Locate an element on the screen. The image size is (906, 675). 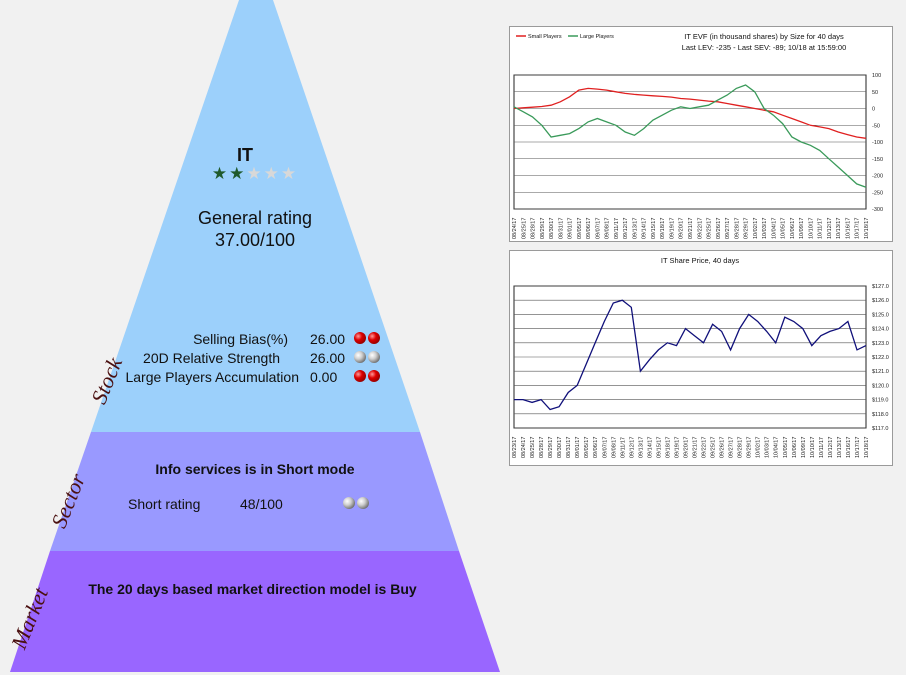
y-tick-label: $124.0 is located at coordinates (880, 330).